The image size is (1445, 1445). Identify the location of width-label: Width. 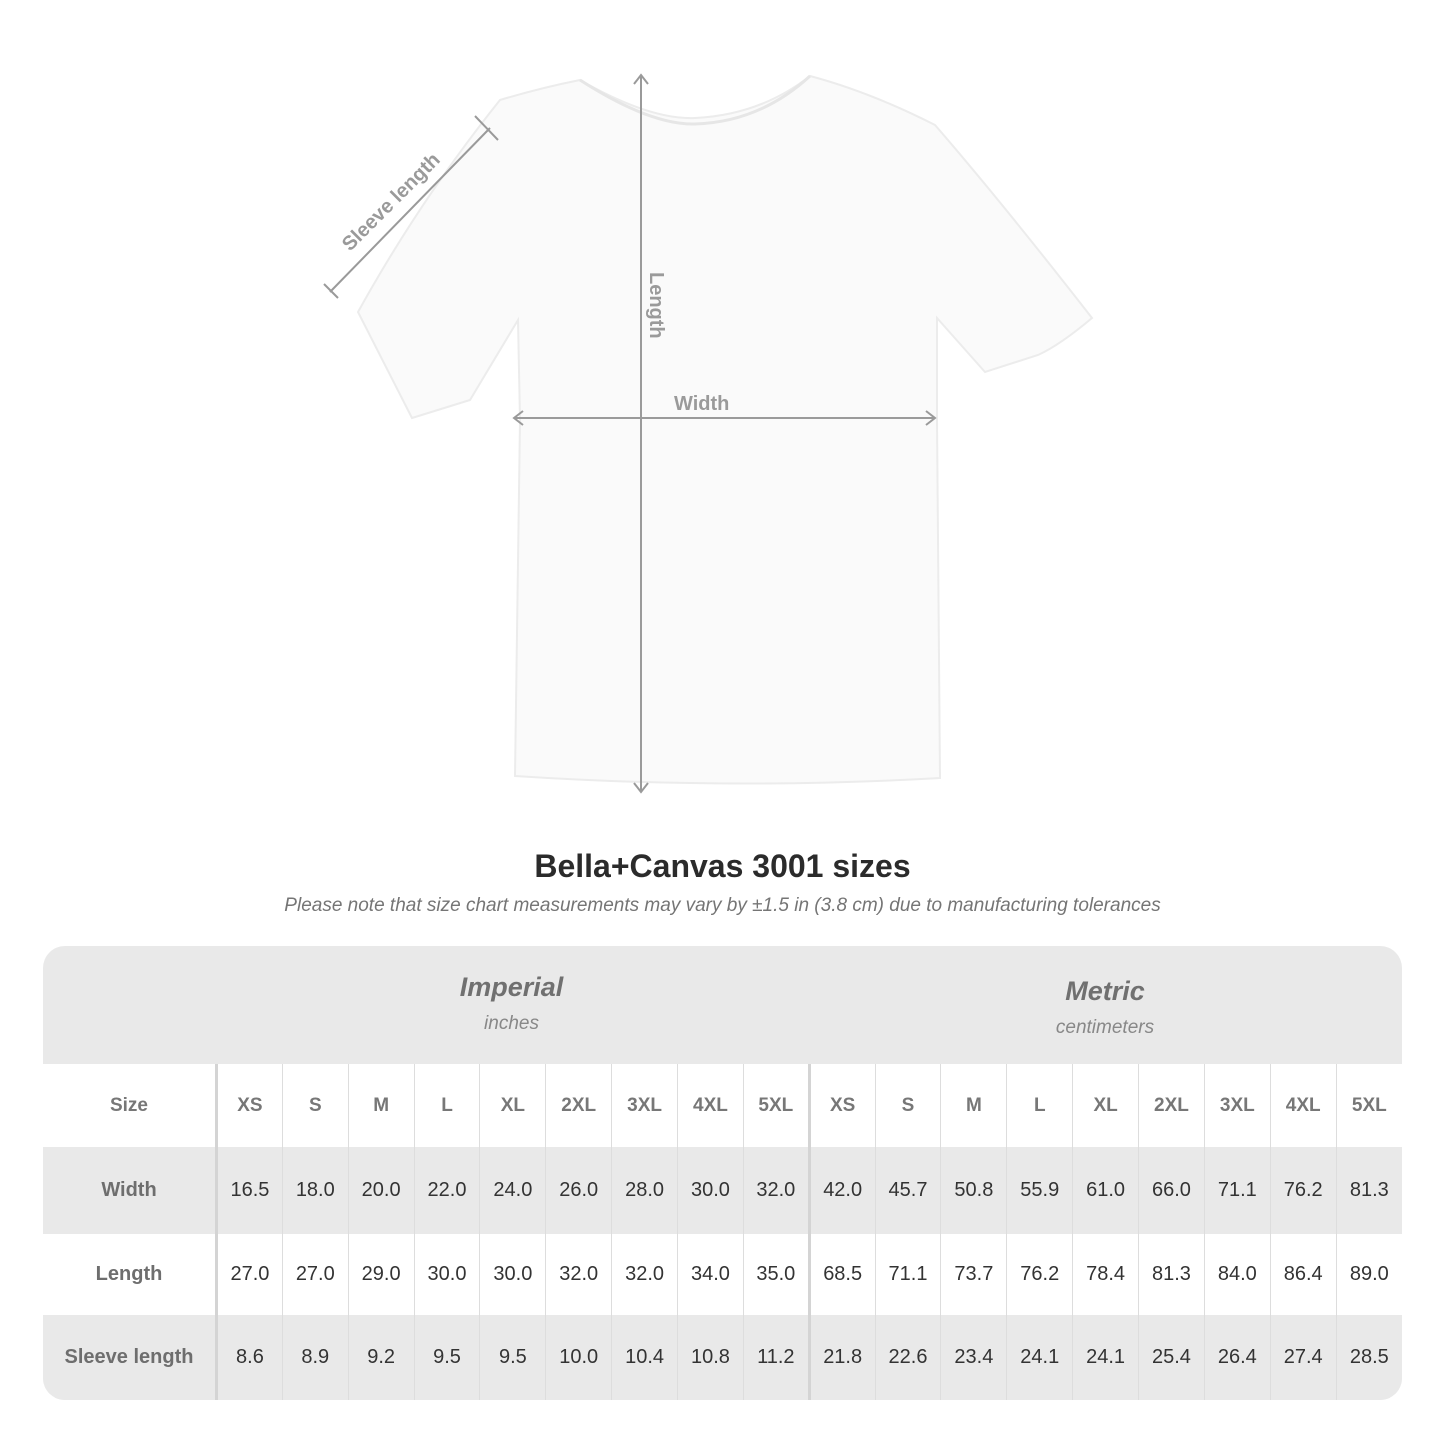
(701, 404).